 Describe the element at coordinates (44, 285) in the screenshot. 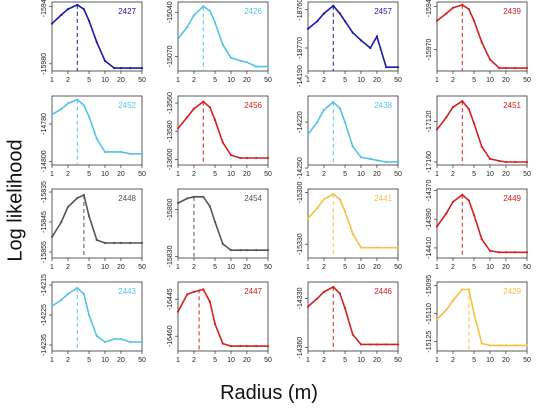

I see `y-tick-label: -14215` at that location.